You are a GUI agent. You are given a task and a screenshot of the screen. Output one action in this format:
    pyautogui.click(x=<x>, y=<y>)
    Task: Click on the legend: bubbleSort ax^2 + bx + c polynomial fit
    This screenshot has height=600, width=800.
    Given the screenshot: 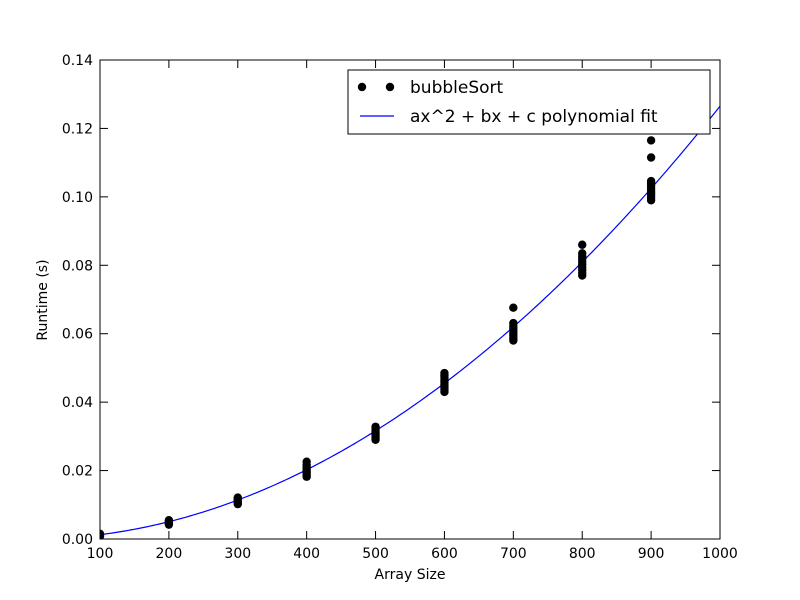 What is the action you would take?
    pyautogui.click(x=529, y=102)
    